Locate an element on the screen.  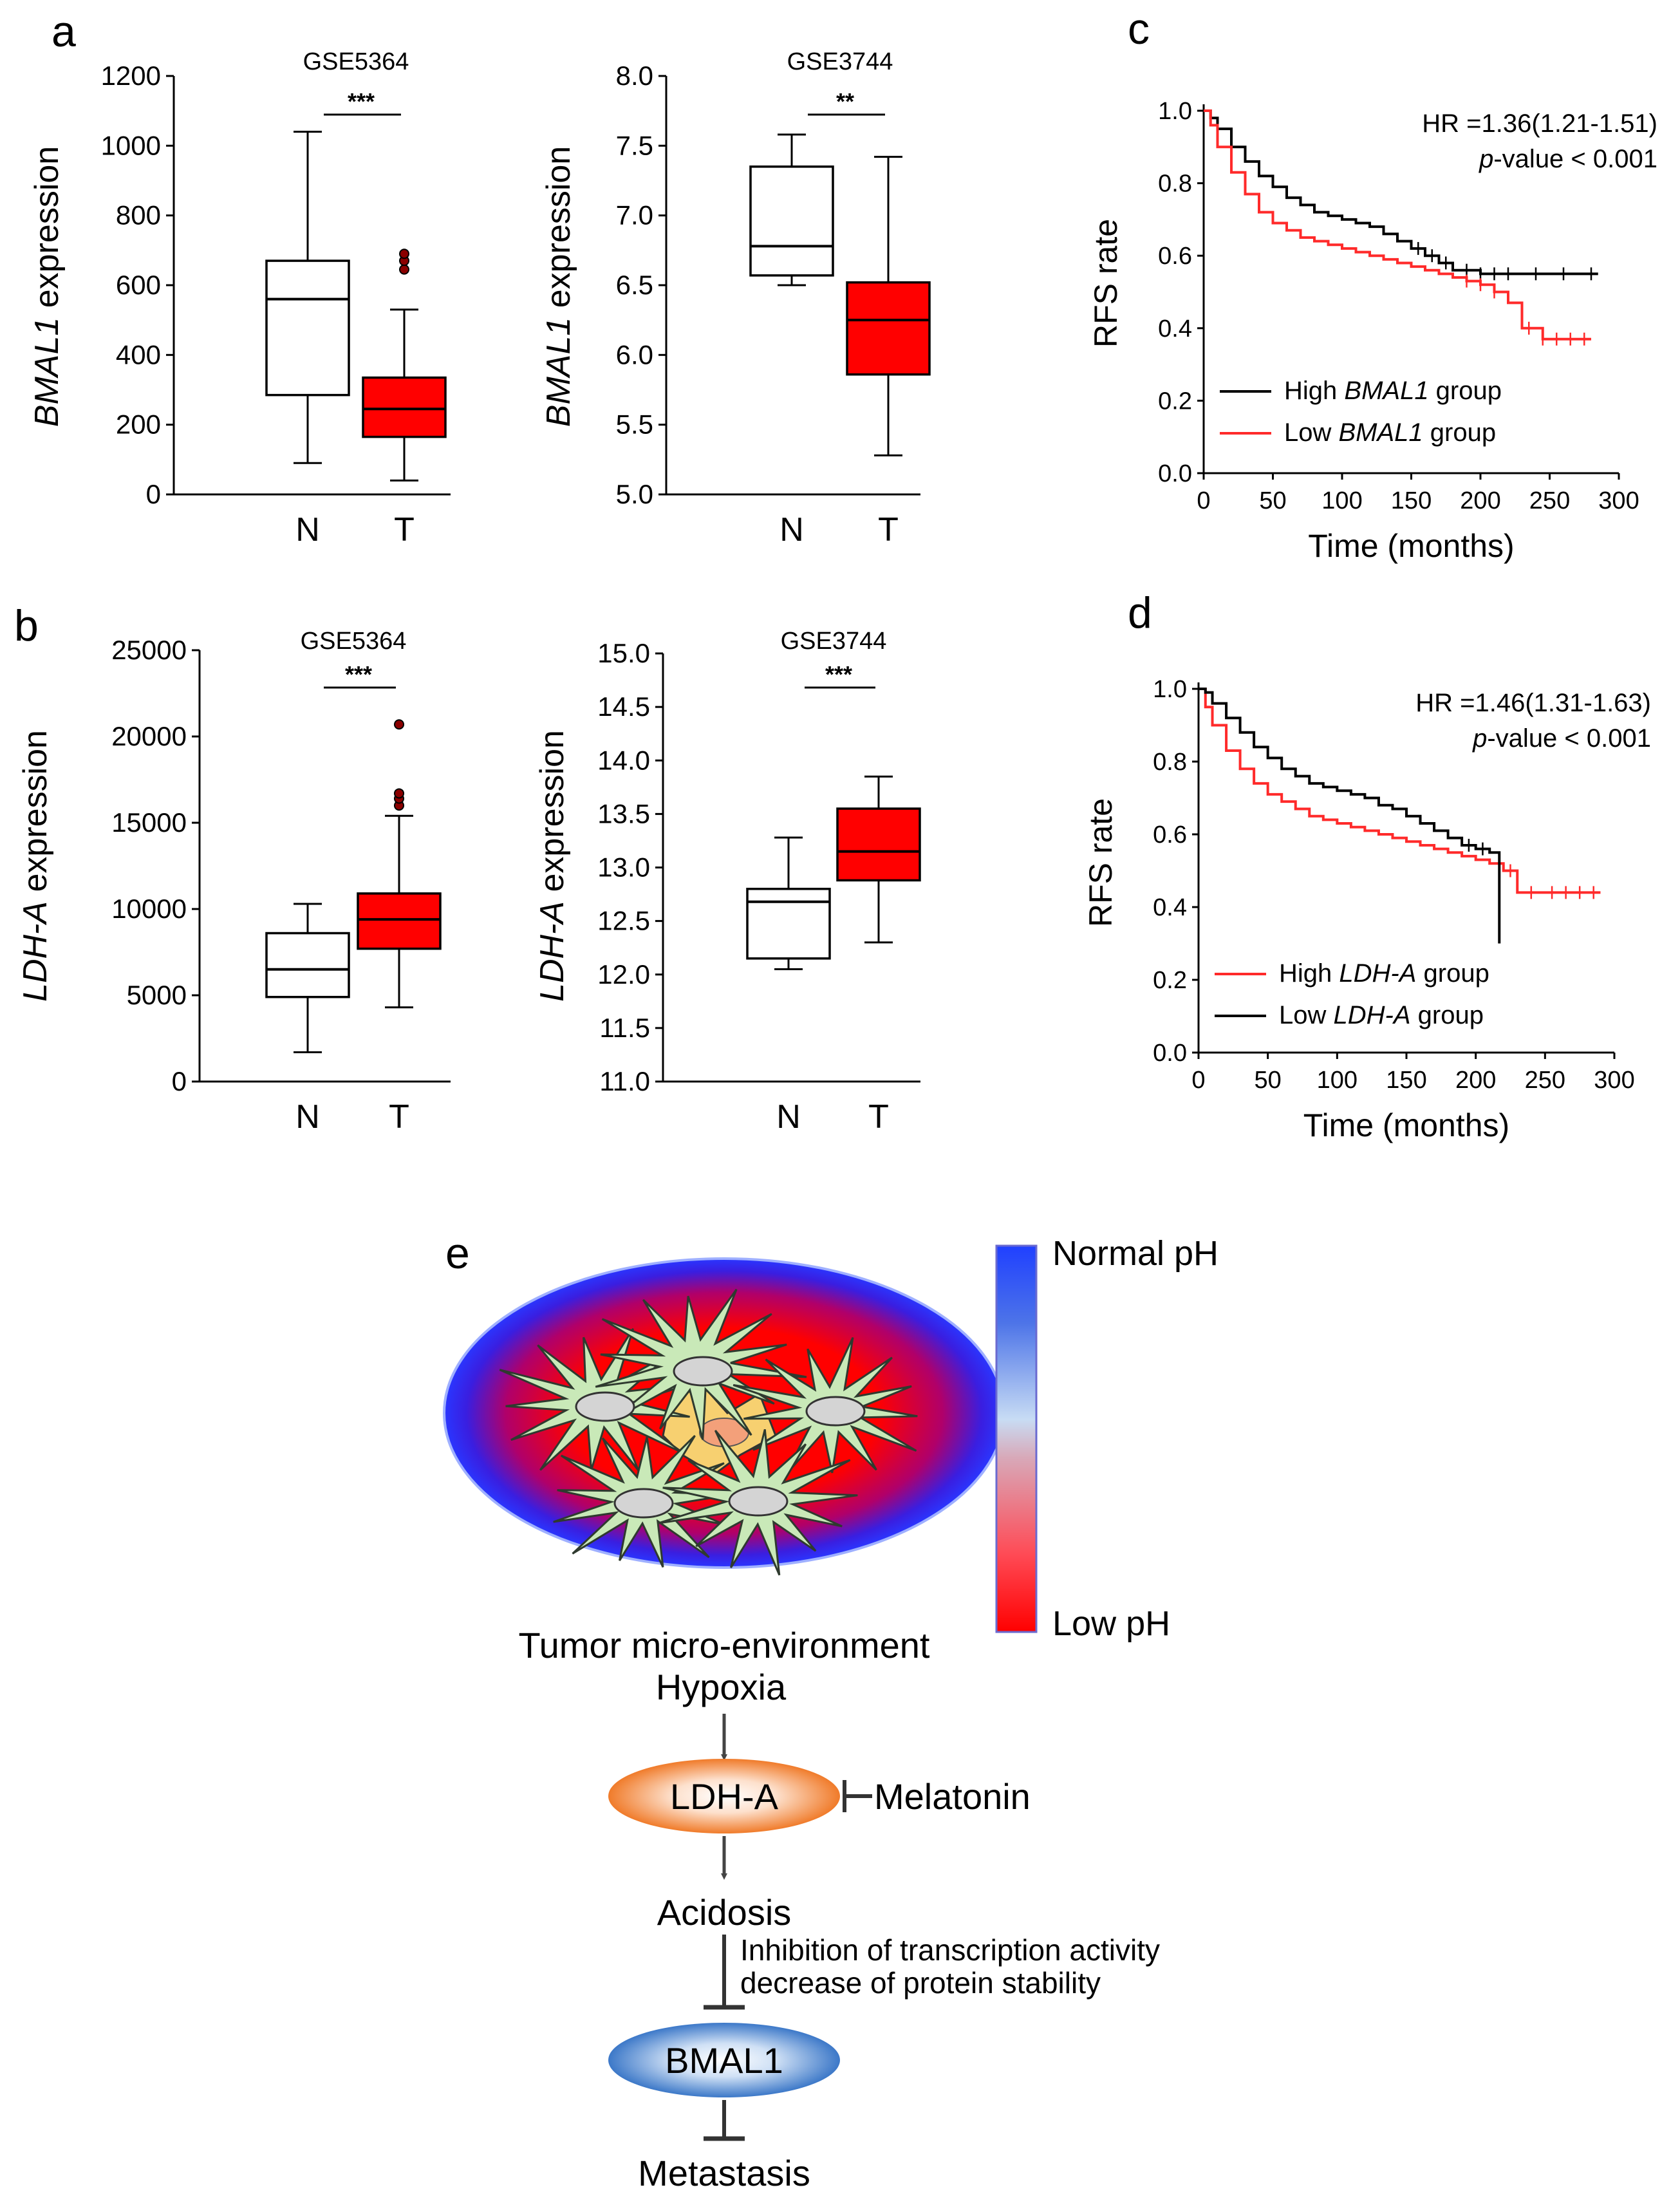
acidosis-label: Acidosis is located at coordinates (724, 1912).